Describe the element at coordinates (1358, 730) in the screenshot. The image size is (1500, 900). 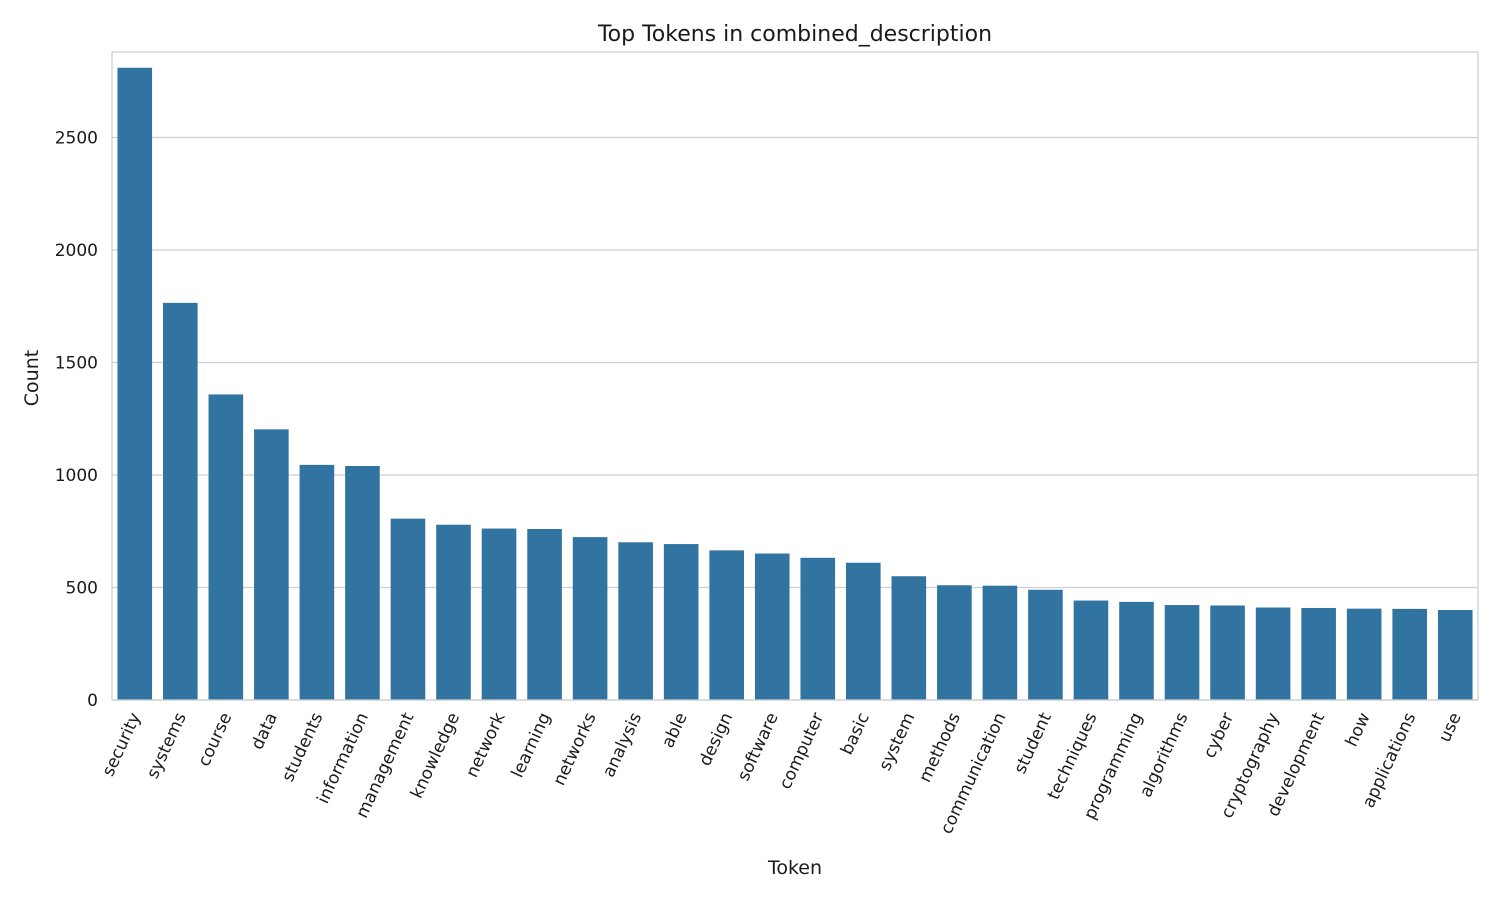
I see `x-tick-label: how` at that location.